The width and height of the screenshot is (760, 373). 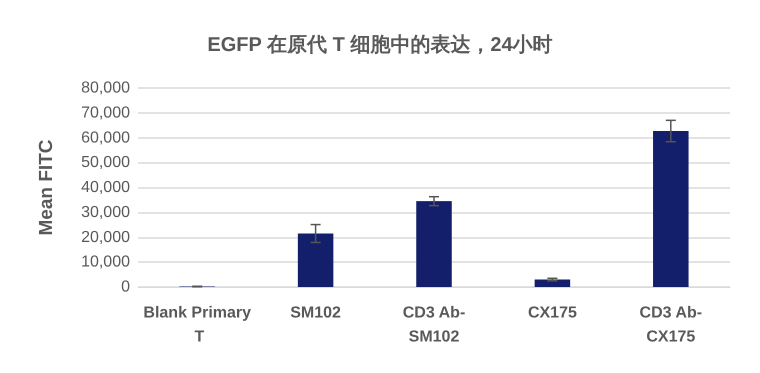 I want to click on y-tick-label: 30,000, so click(x=105, y=212).